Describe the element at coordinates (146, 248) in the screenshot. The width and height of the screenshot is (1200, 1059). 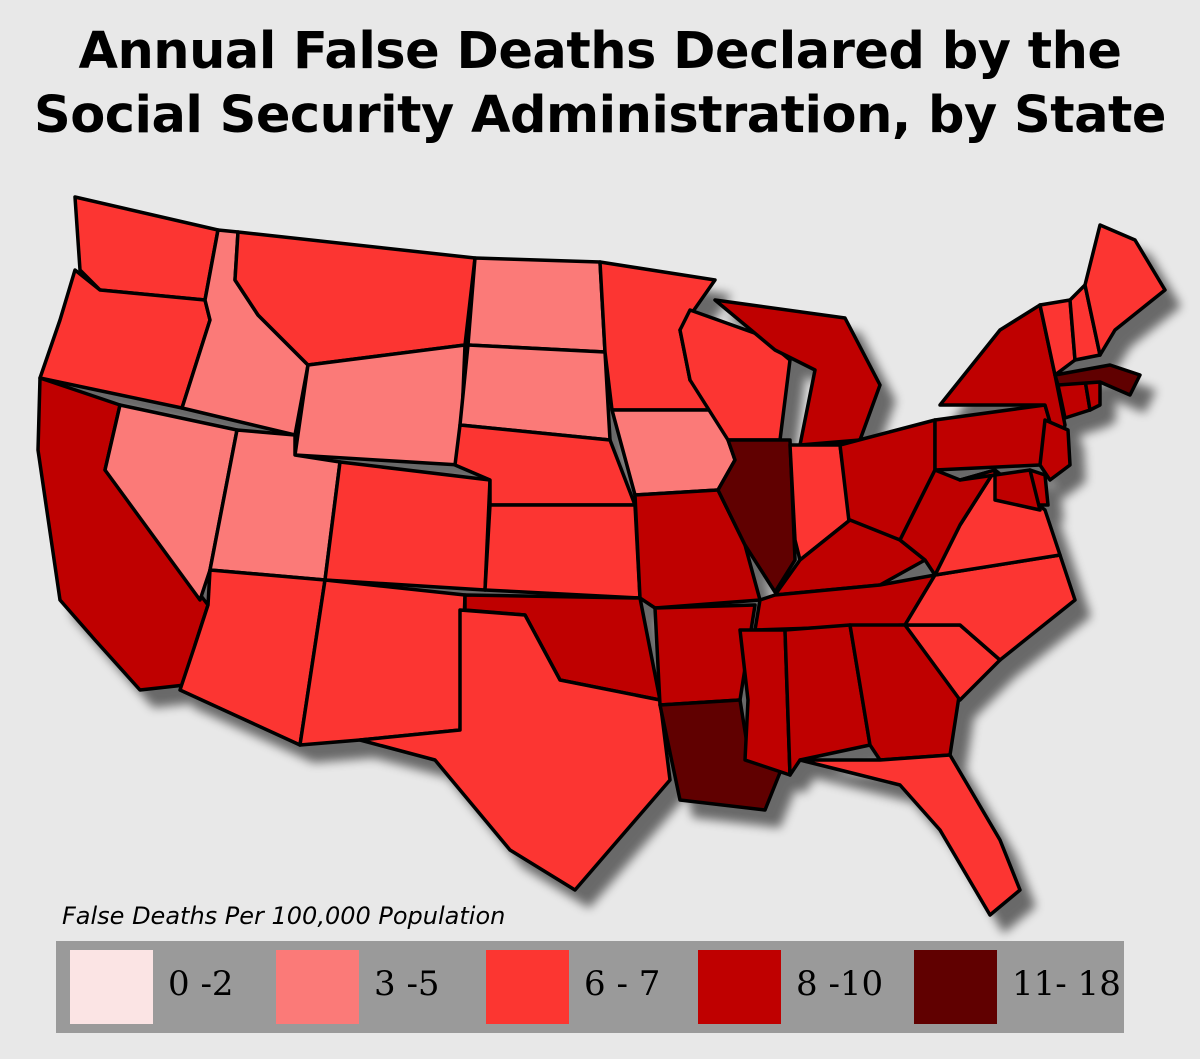
I see `state-wa` at that location.